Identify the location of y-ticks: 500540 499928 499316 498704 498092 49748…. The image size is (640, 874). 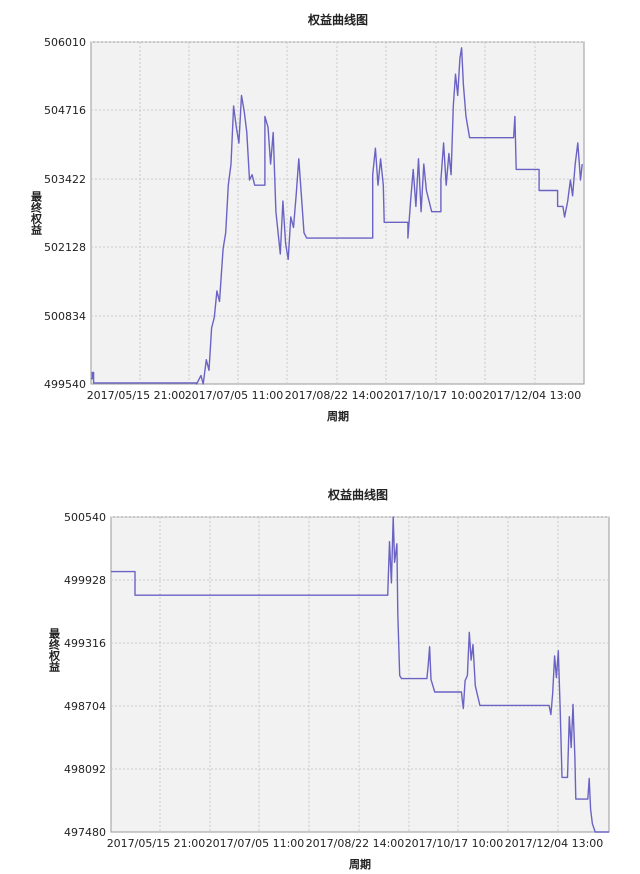
(85, 675).